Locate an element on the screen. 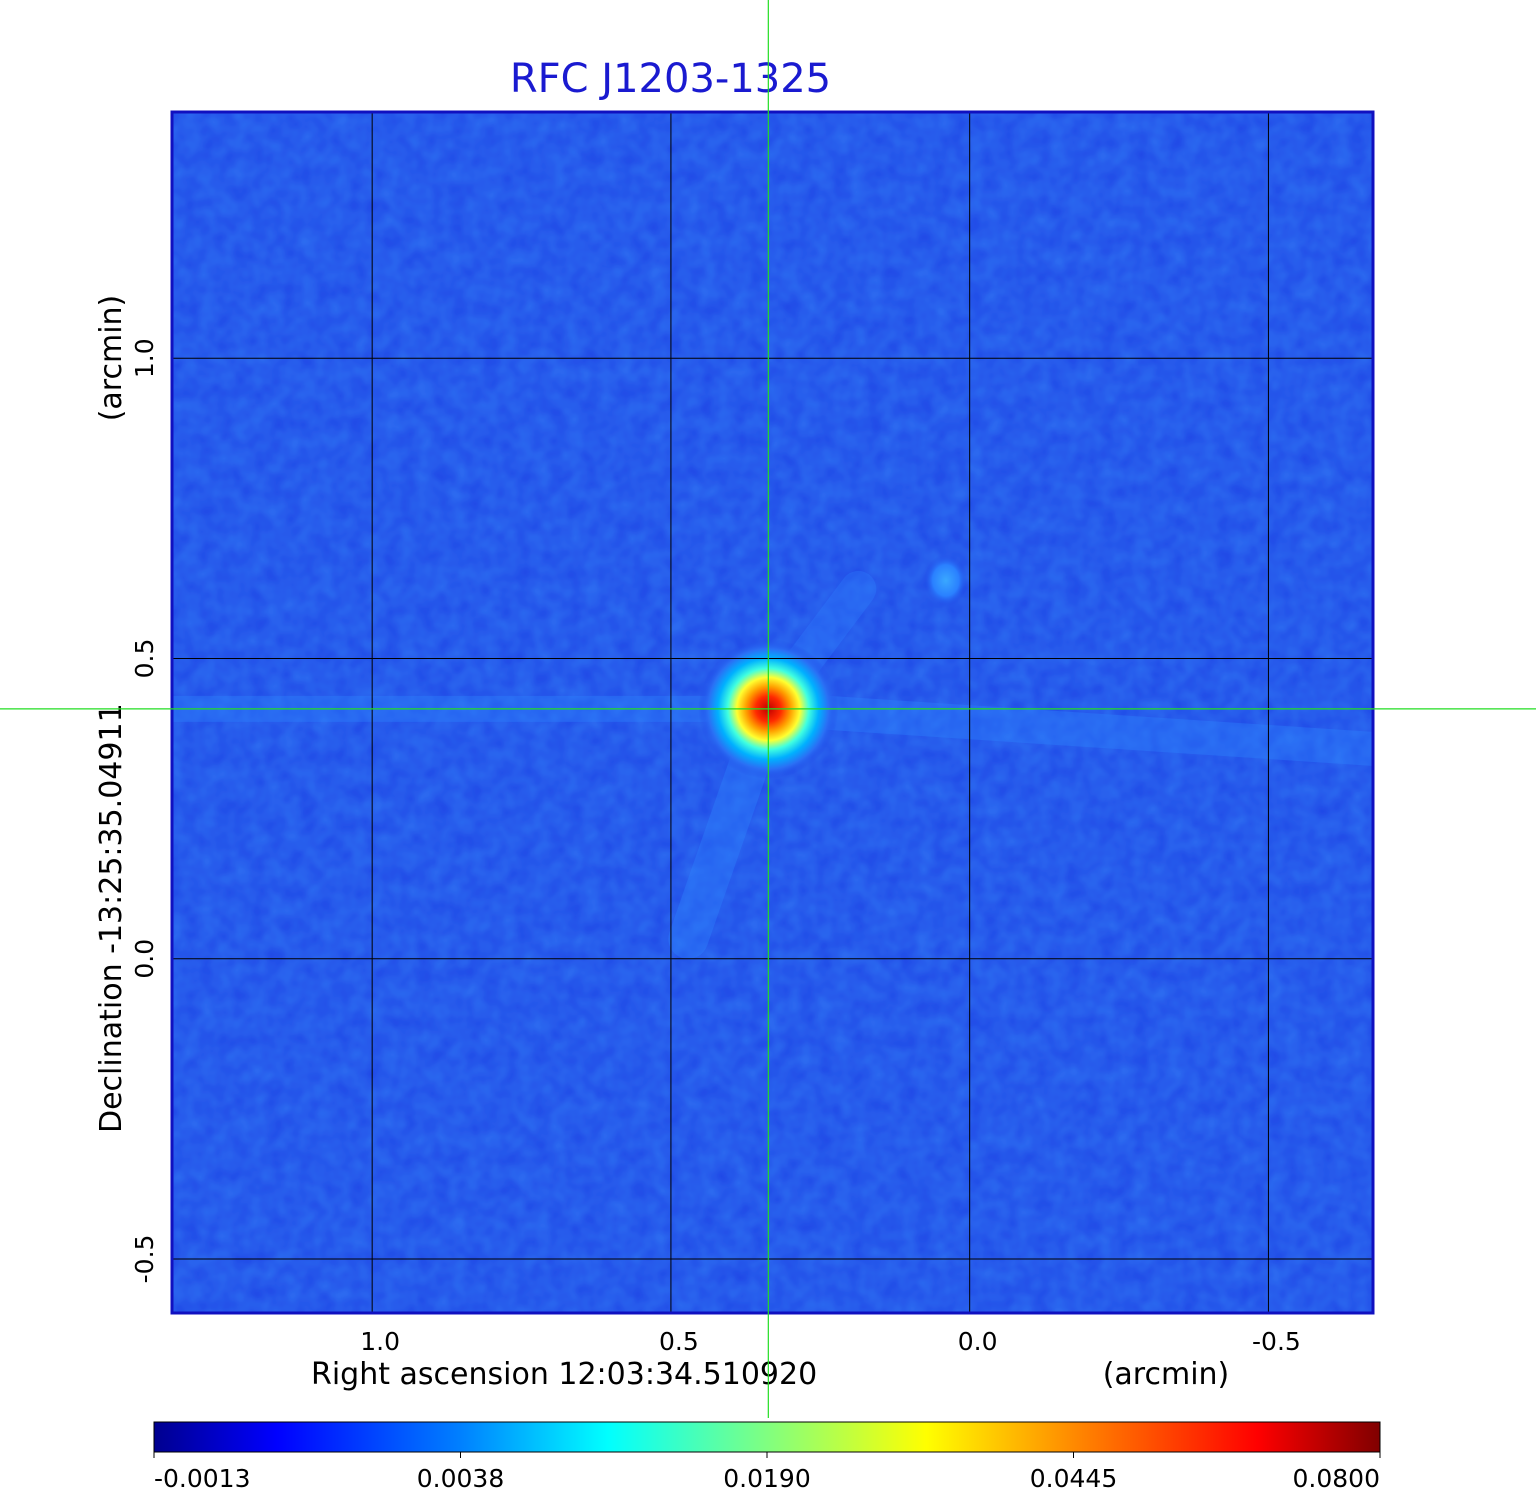 The image size is (1536, 1511). y-tick-label: 0.5 is located at coordinates (144, 659).